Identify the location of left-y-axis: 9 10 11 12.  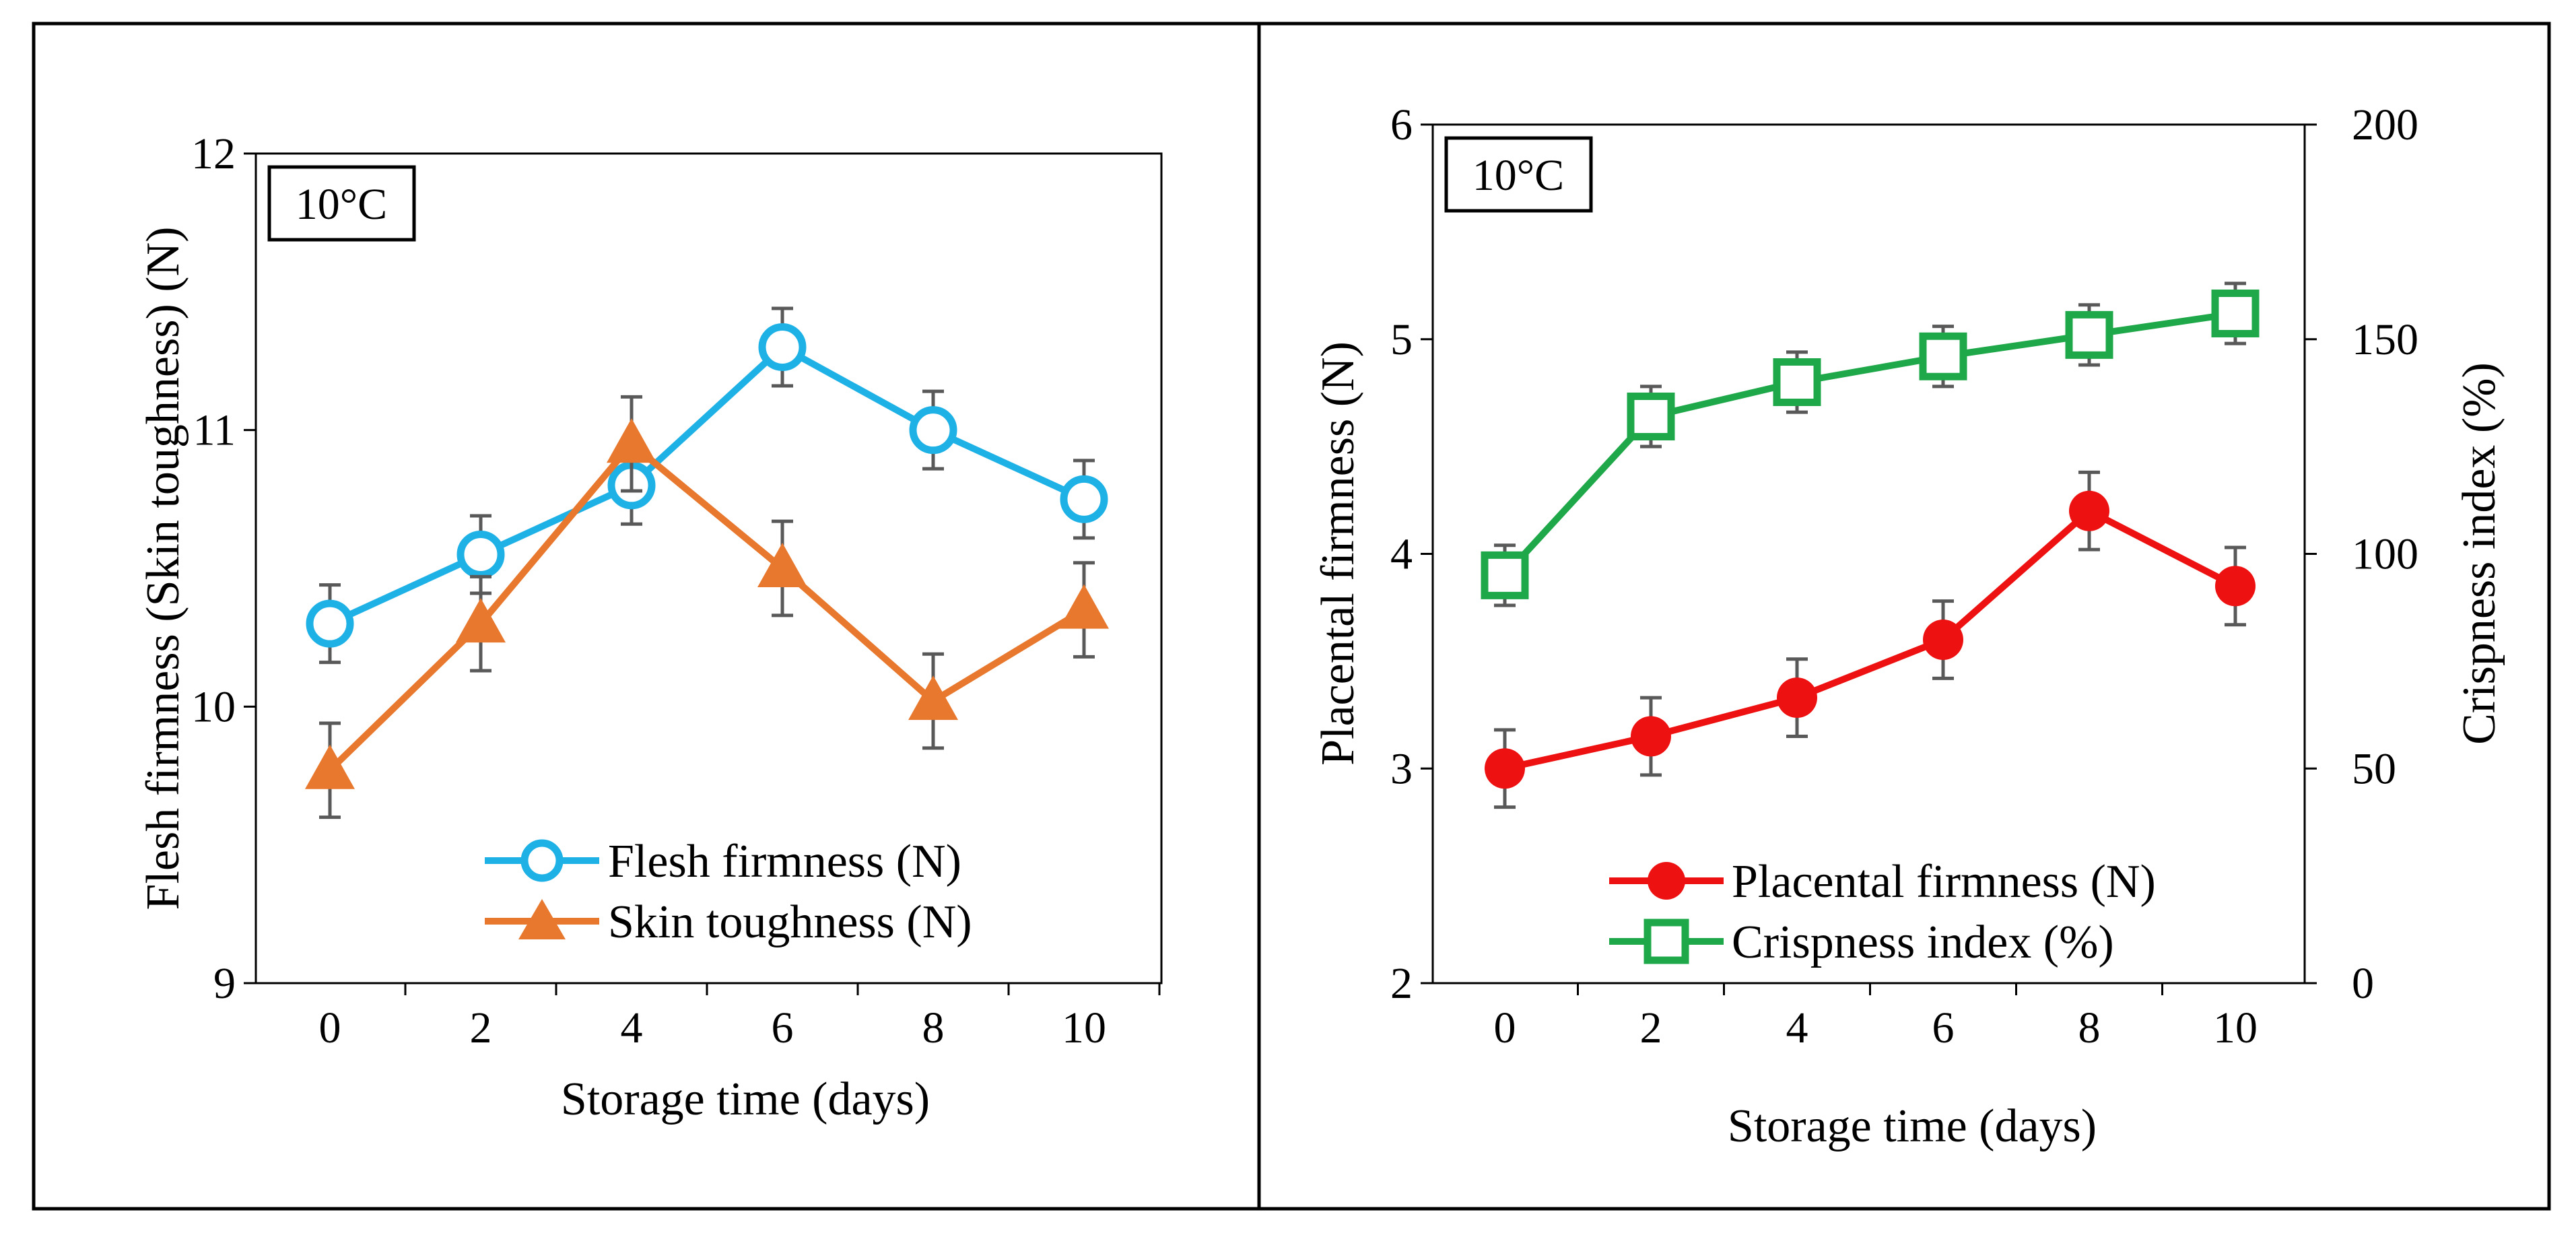
(223, 568).